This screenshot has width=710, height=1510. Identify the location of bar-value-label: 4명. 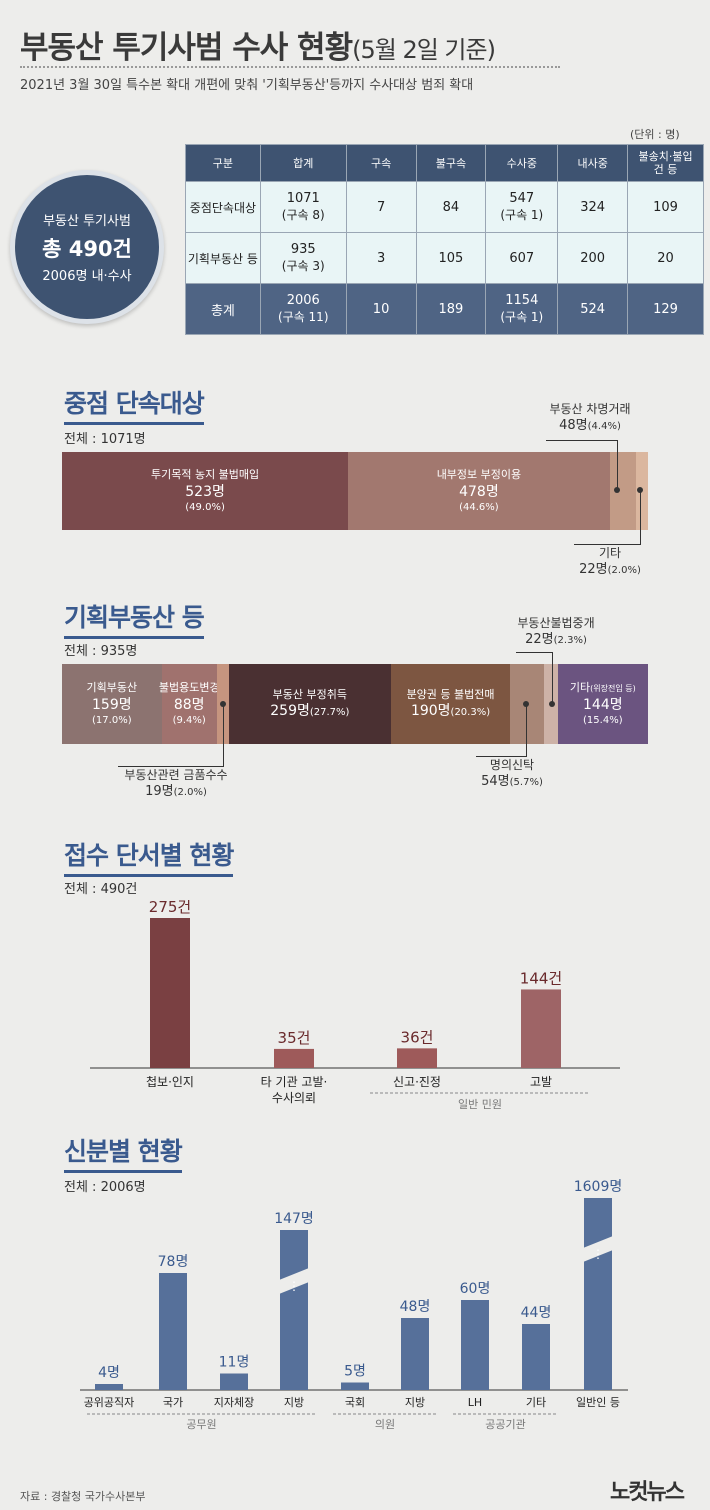
(109, 1373).